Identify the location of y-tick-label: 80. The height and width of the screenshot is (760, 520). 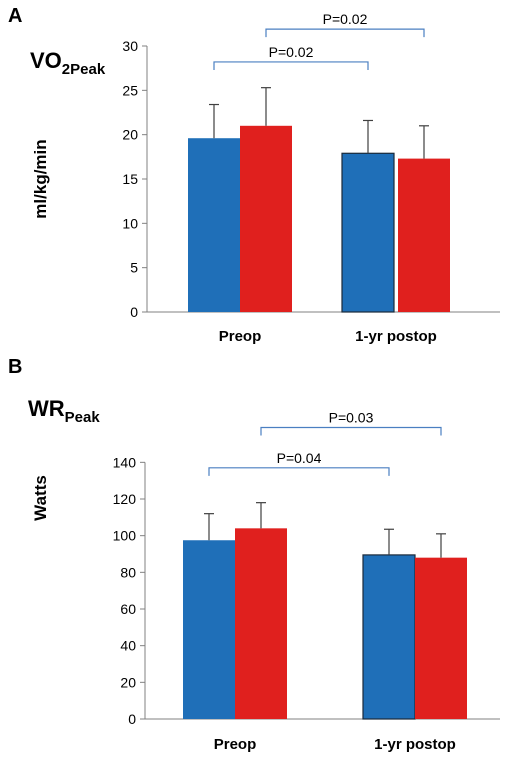
(128, 572).